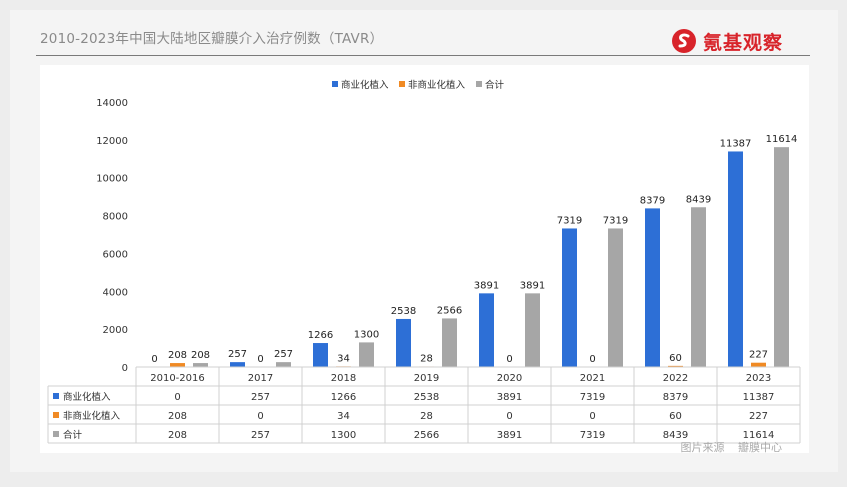  Describe the element at coordinates (760, 447) in the screenshot. I see `source-name: 瓣膜中心` at that location.